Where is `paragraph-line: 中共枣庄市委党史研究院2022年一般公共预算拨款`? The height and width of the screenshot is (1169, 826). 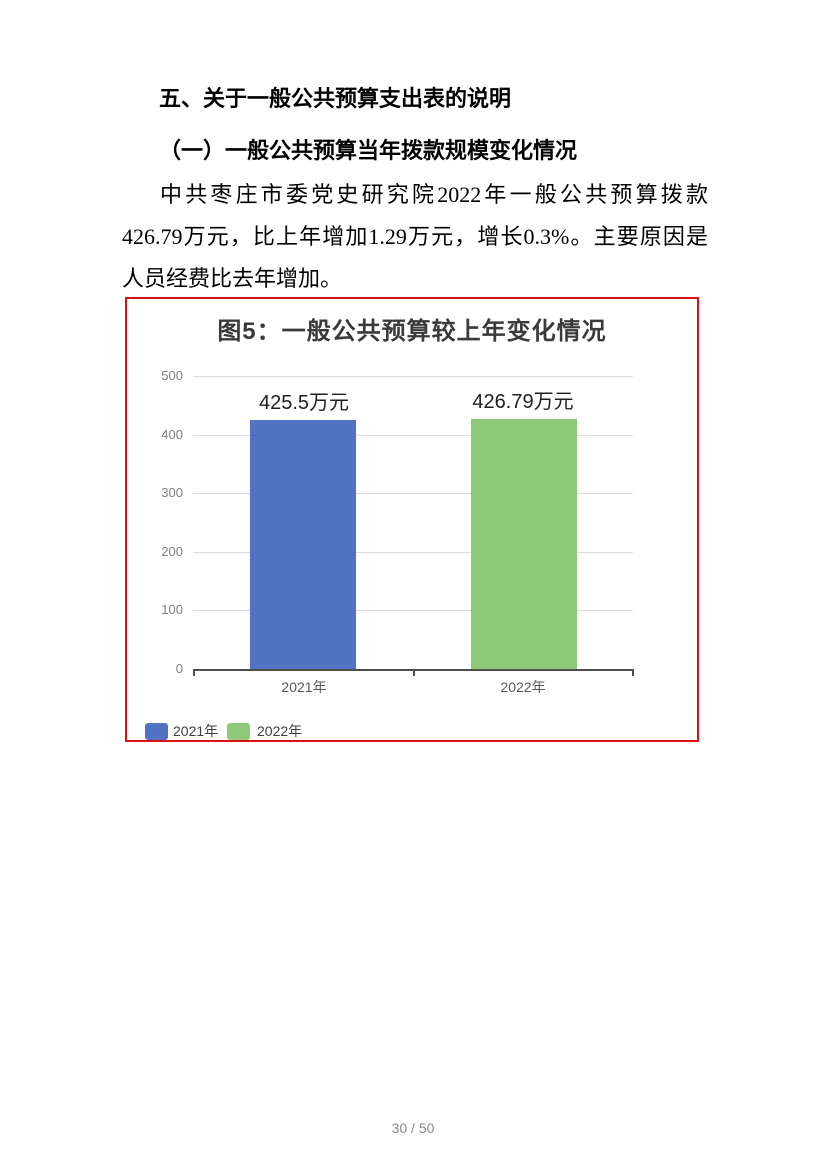
paragraph-line: 中共枣庄市委党史研究院2022年一般公共预算拨款 is located at coordinates (434, 194).